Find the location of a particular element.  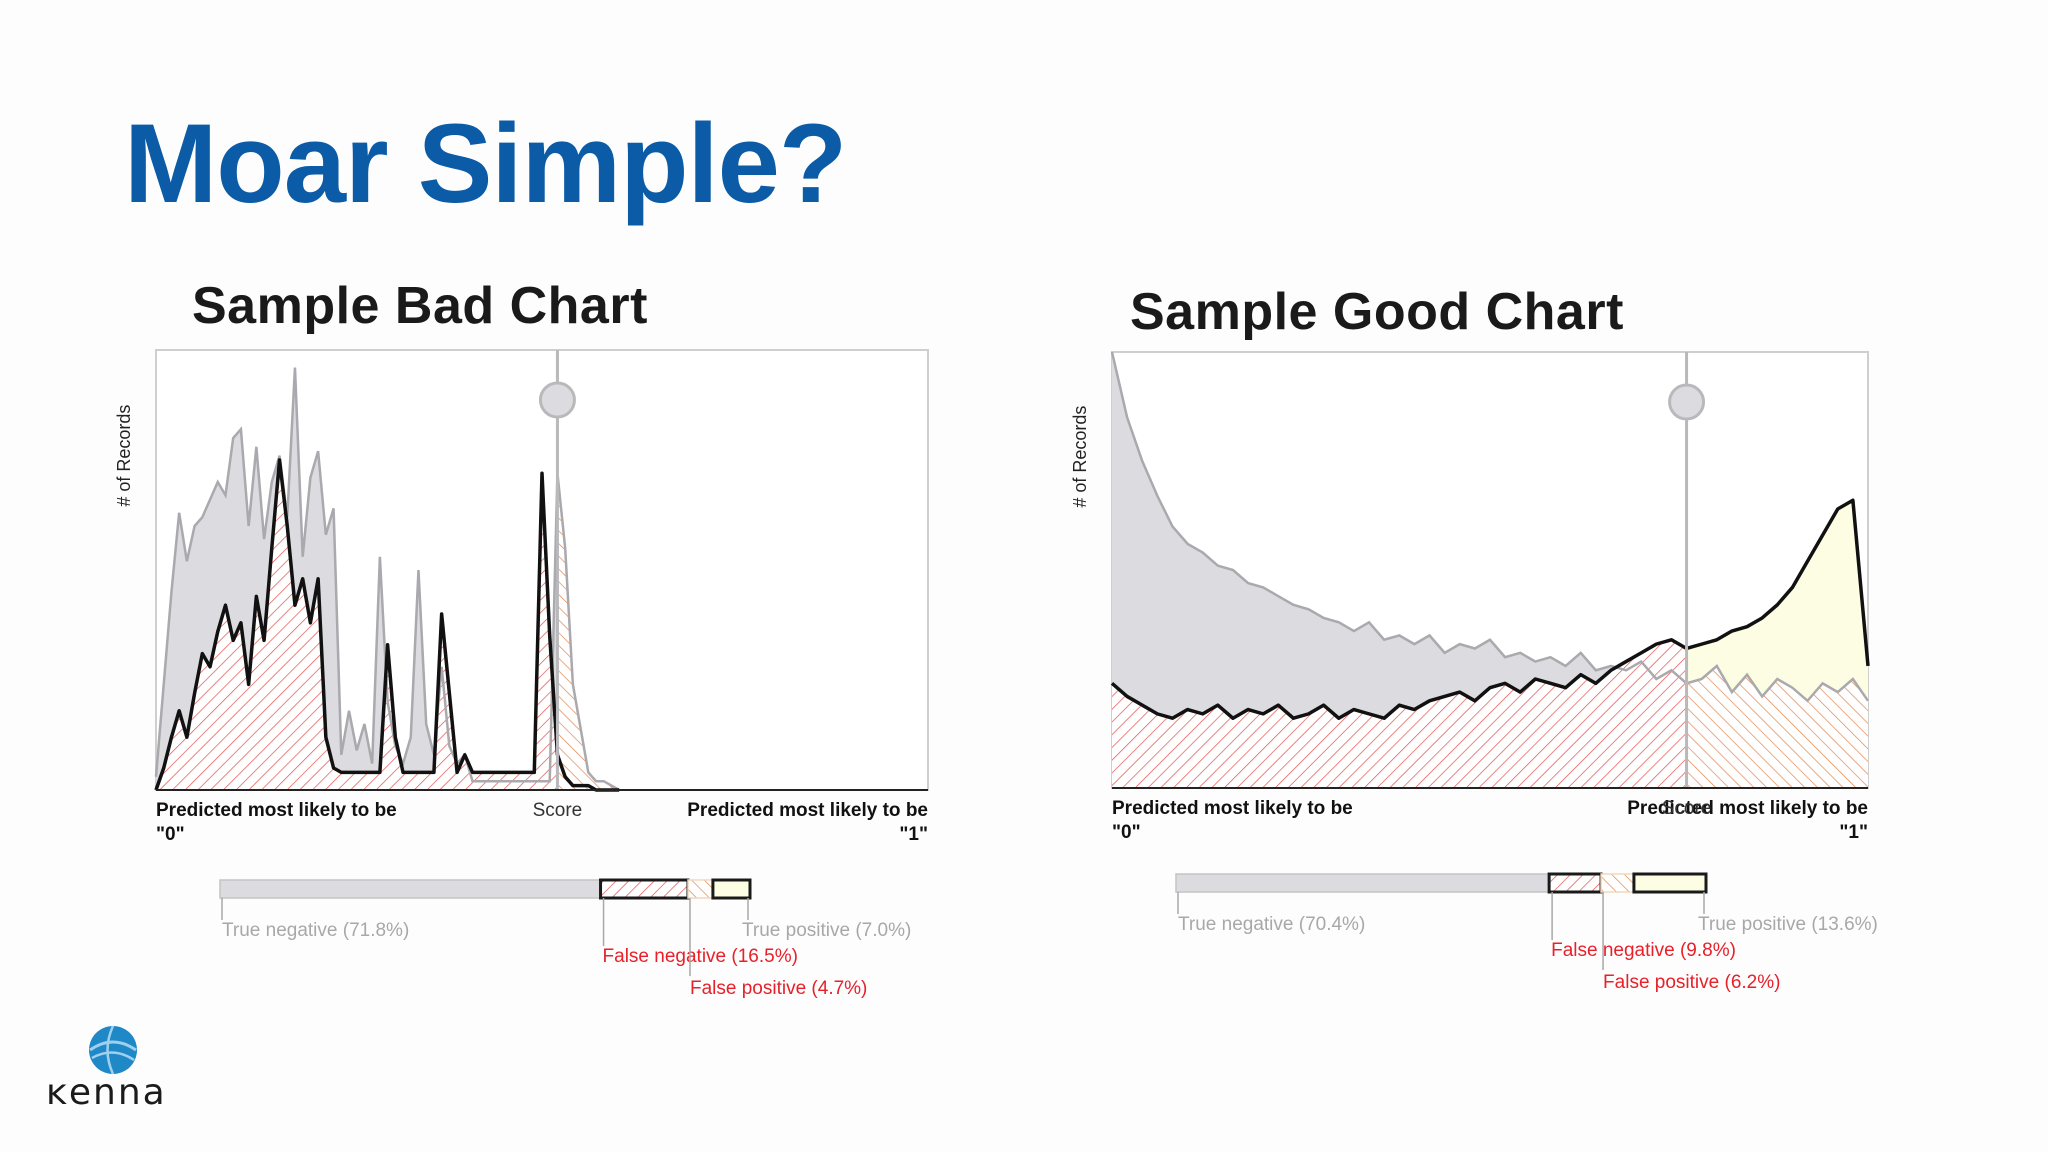

kenna-logo is located at coordinates (113, 1050).